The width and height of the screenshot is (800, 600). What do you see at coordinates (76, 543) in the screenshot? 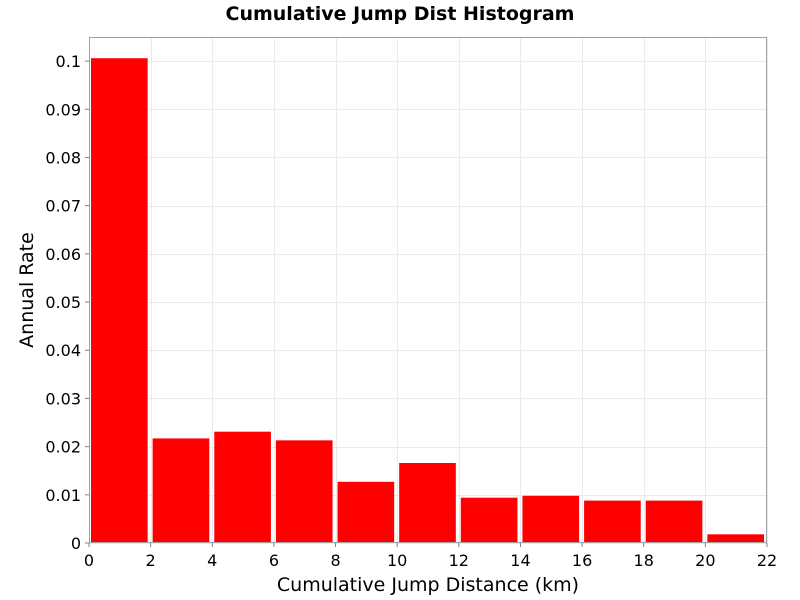
I see `y-tick-label: 0` at bounding box center [76, 543].